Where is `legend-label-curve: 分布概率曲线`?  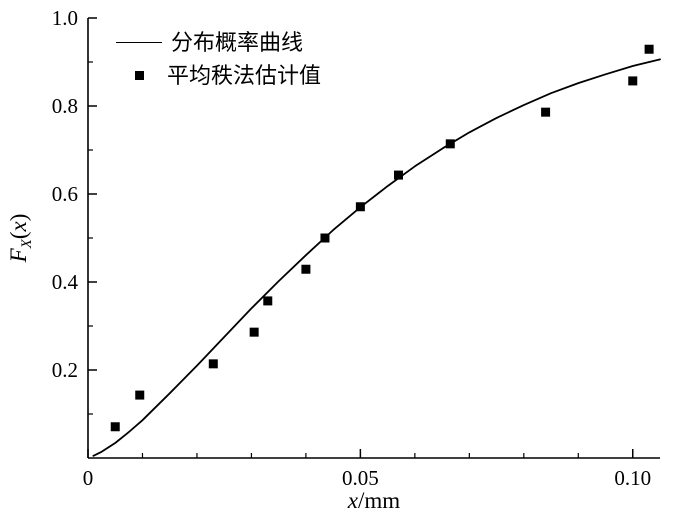 legend-label-curve: 分布概率曲线 is located at coordinates (237, 42).